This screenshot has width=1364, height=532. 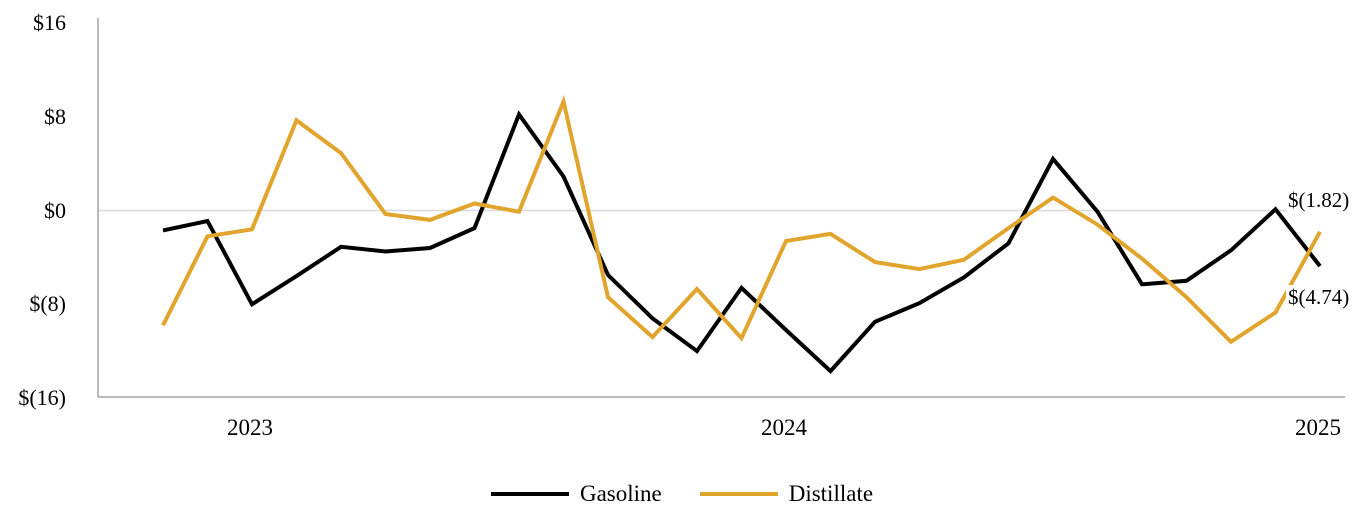 I want to click on legend-label: Gasoline, so click(x=620, y=493).